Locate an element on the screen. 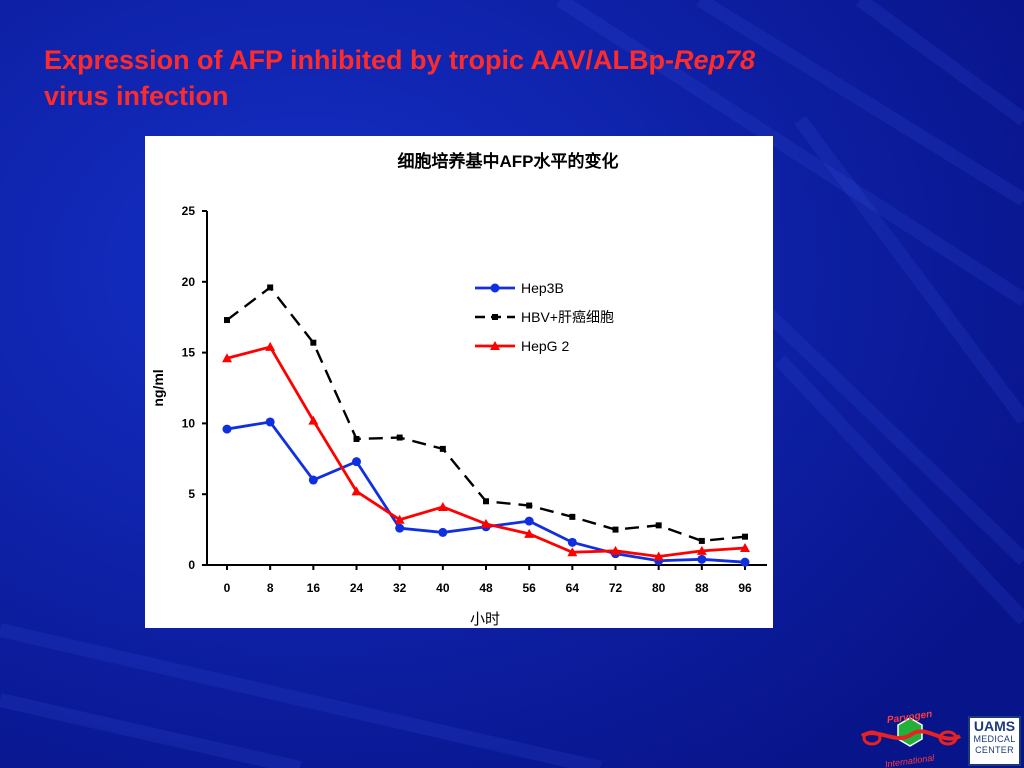  y-tick-label: 25 is located at coordinates (189, 211).